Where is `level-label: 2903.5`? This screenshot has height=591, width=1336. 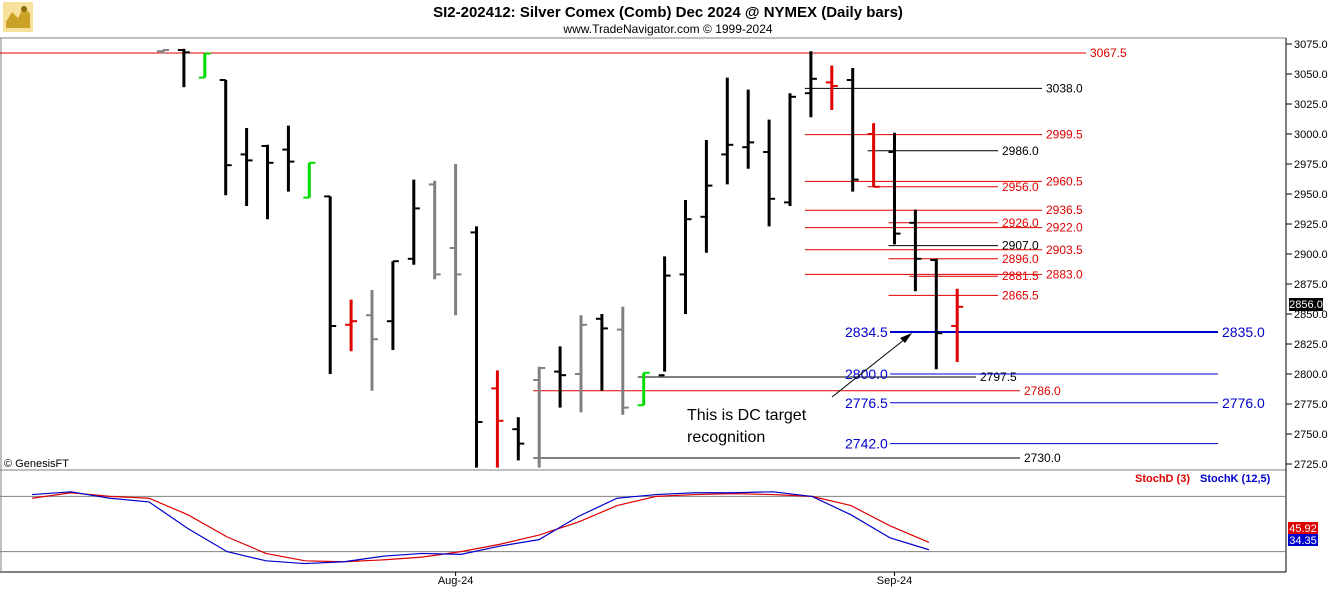 level-label: 2903.5 is located at coordinates (1064, 250).